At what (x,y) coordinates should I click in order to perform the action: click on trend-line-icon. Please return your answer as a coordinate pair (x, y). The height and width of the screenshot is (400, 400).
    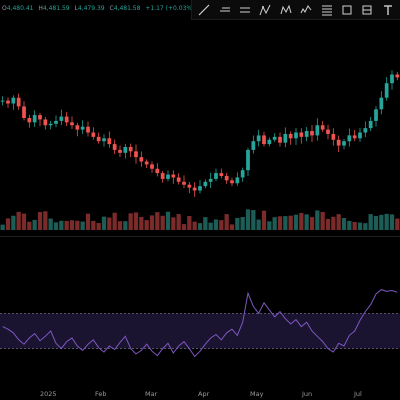
    Looking at the image, I should click on (204, 9).